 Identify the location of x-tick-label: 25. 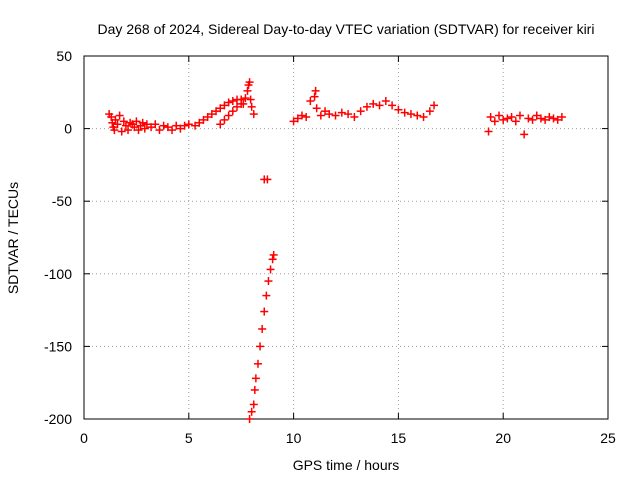
(608, 438).